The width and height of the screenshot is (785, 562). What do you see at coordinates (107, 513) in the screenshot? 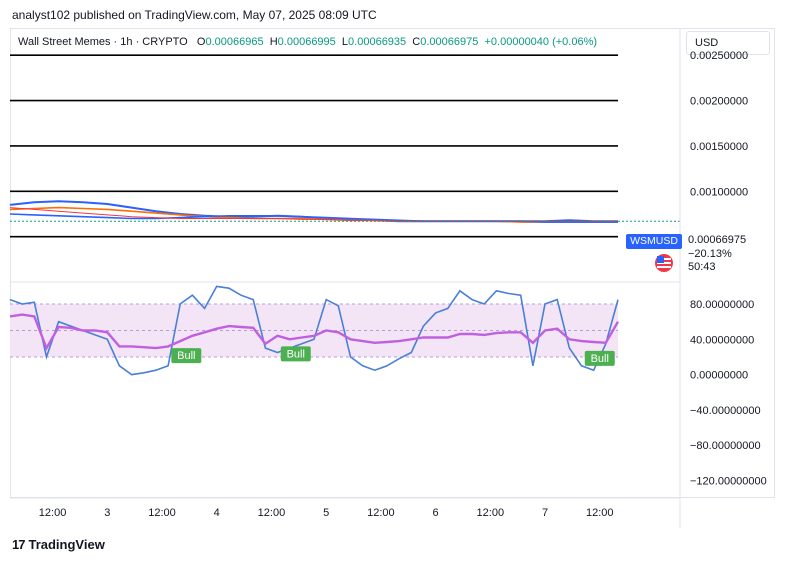
I see `time-tick-label-1: 3` at bounding box center [107, 513].